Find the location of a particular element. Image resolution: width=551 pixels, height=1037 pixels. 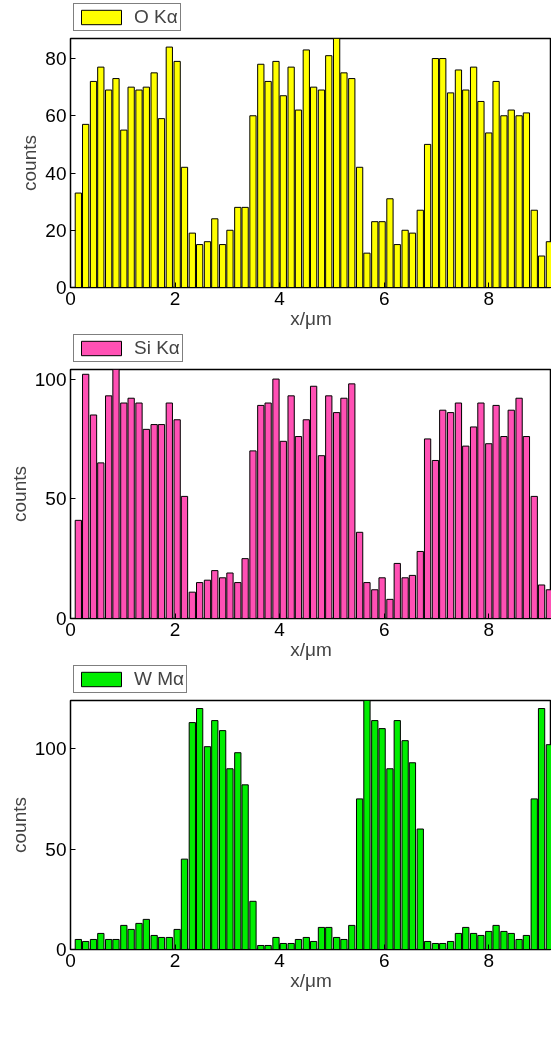

y-tick-label: 60 is located at coordinates (56, 116).